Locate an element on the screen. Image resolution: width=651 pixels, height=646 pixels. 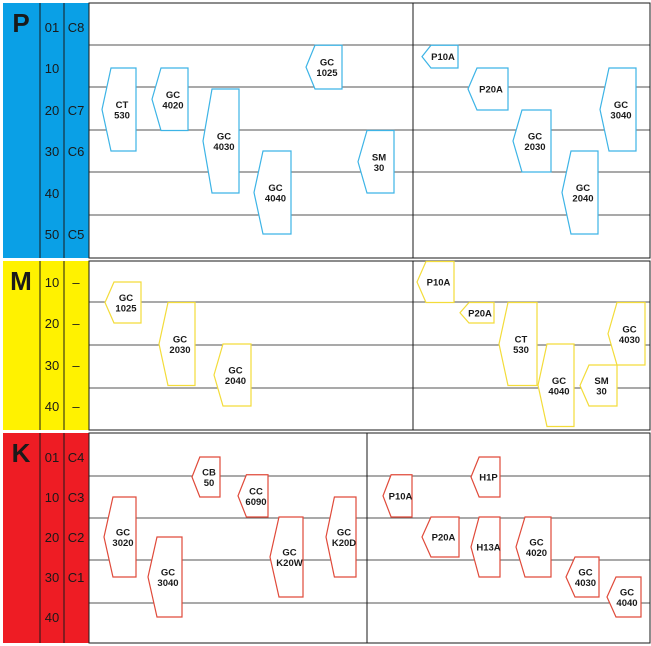
grade-GC3020-box is located at coordinates (120, 537).